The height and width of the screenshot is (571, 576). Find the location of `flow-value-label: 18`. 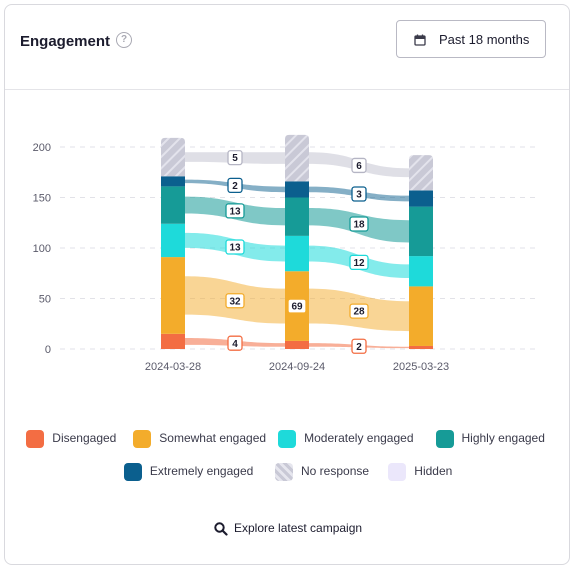

flow-value-label: 18 is located at coordinates (359, 225).